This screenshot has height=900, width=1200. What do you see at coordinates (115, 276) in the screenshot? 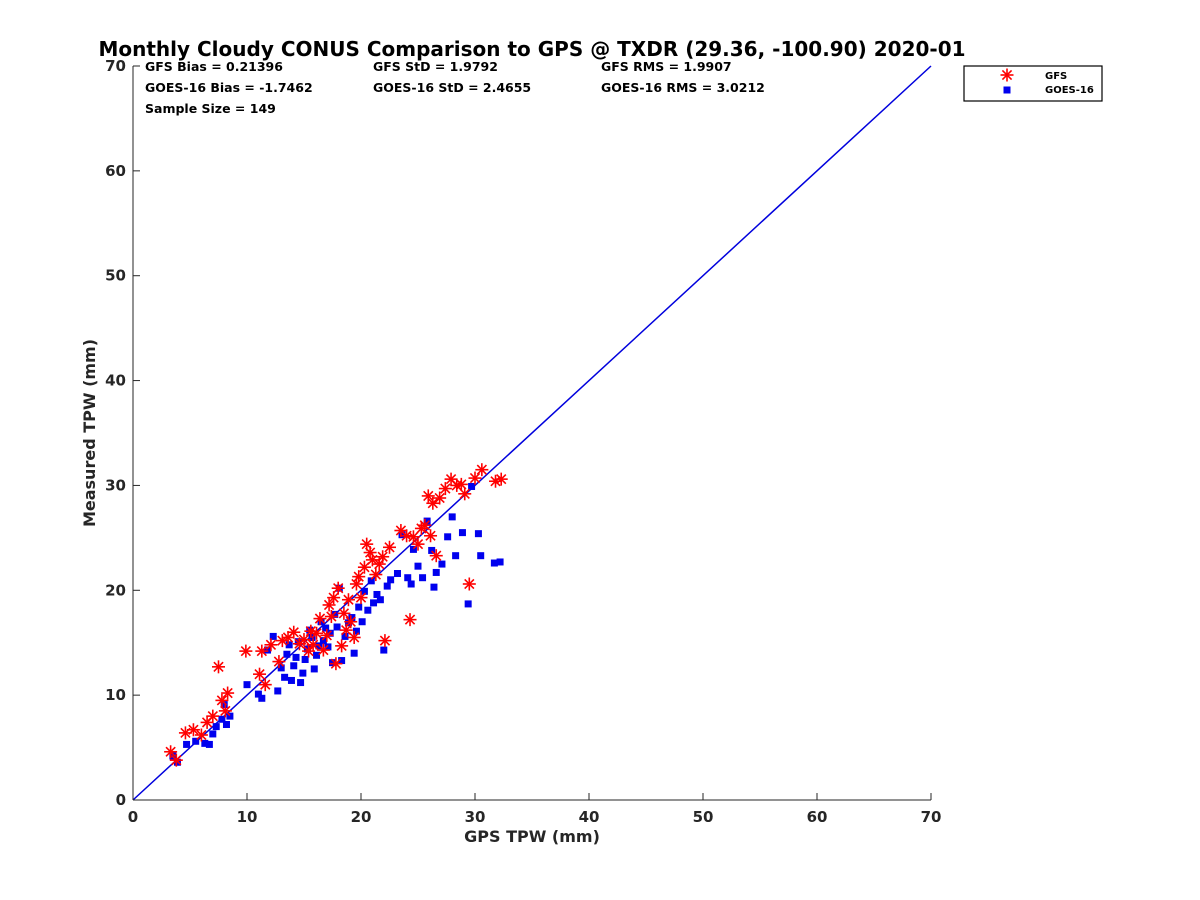
I see `y-tick-label: 50` at bounding box center [115, 276].